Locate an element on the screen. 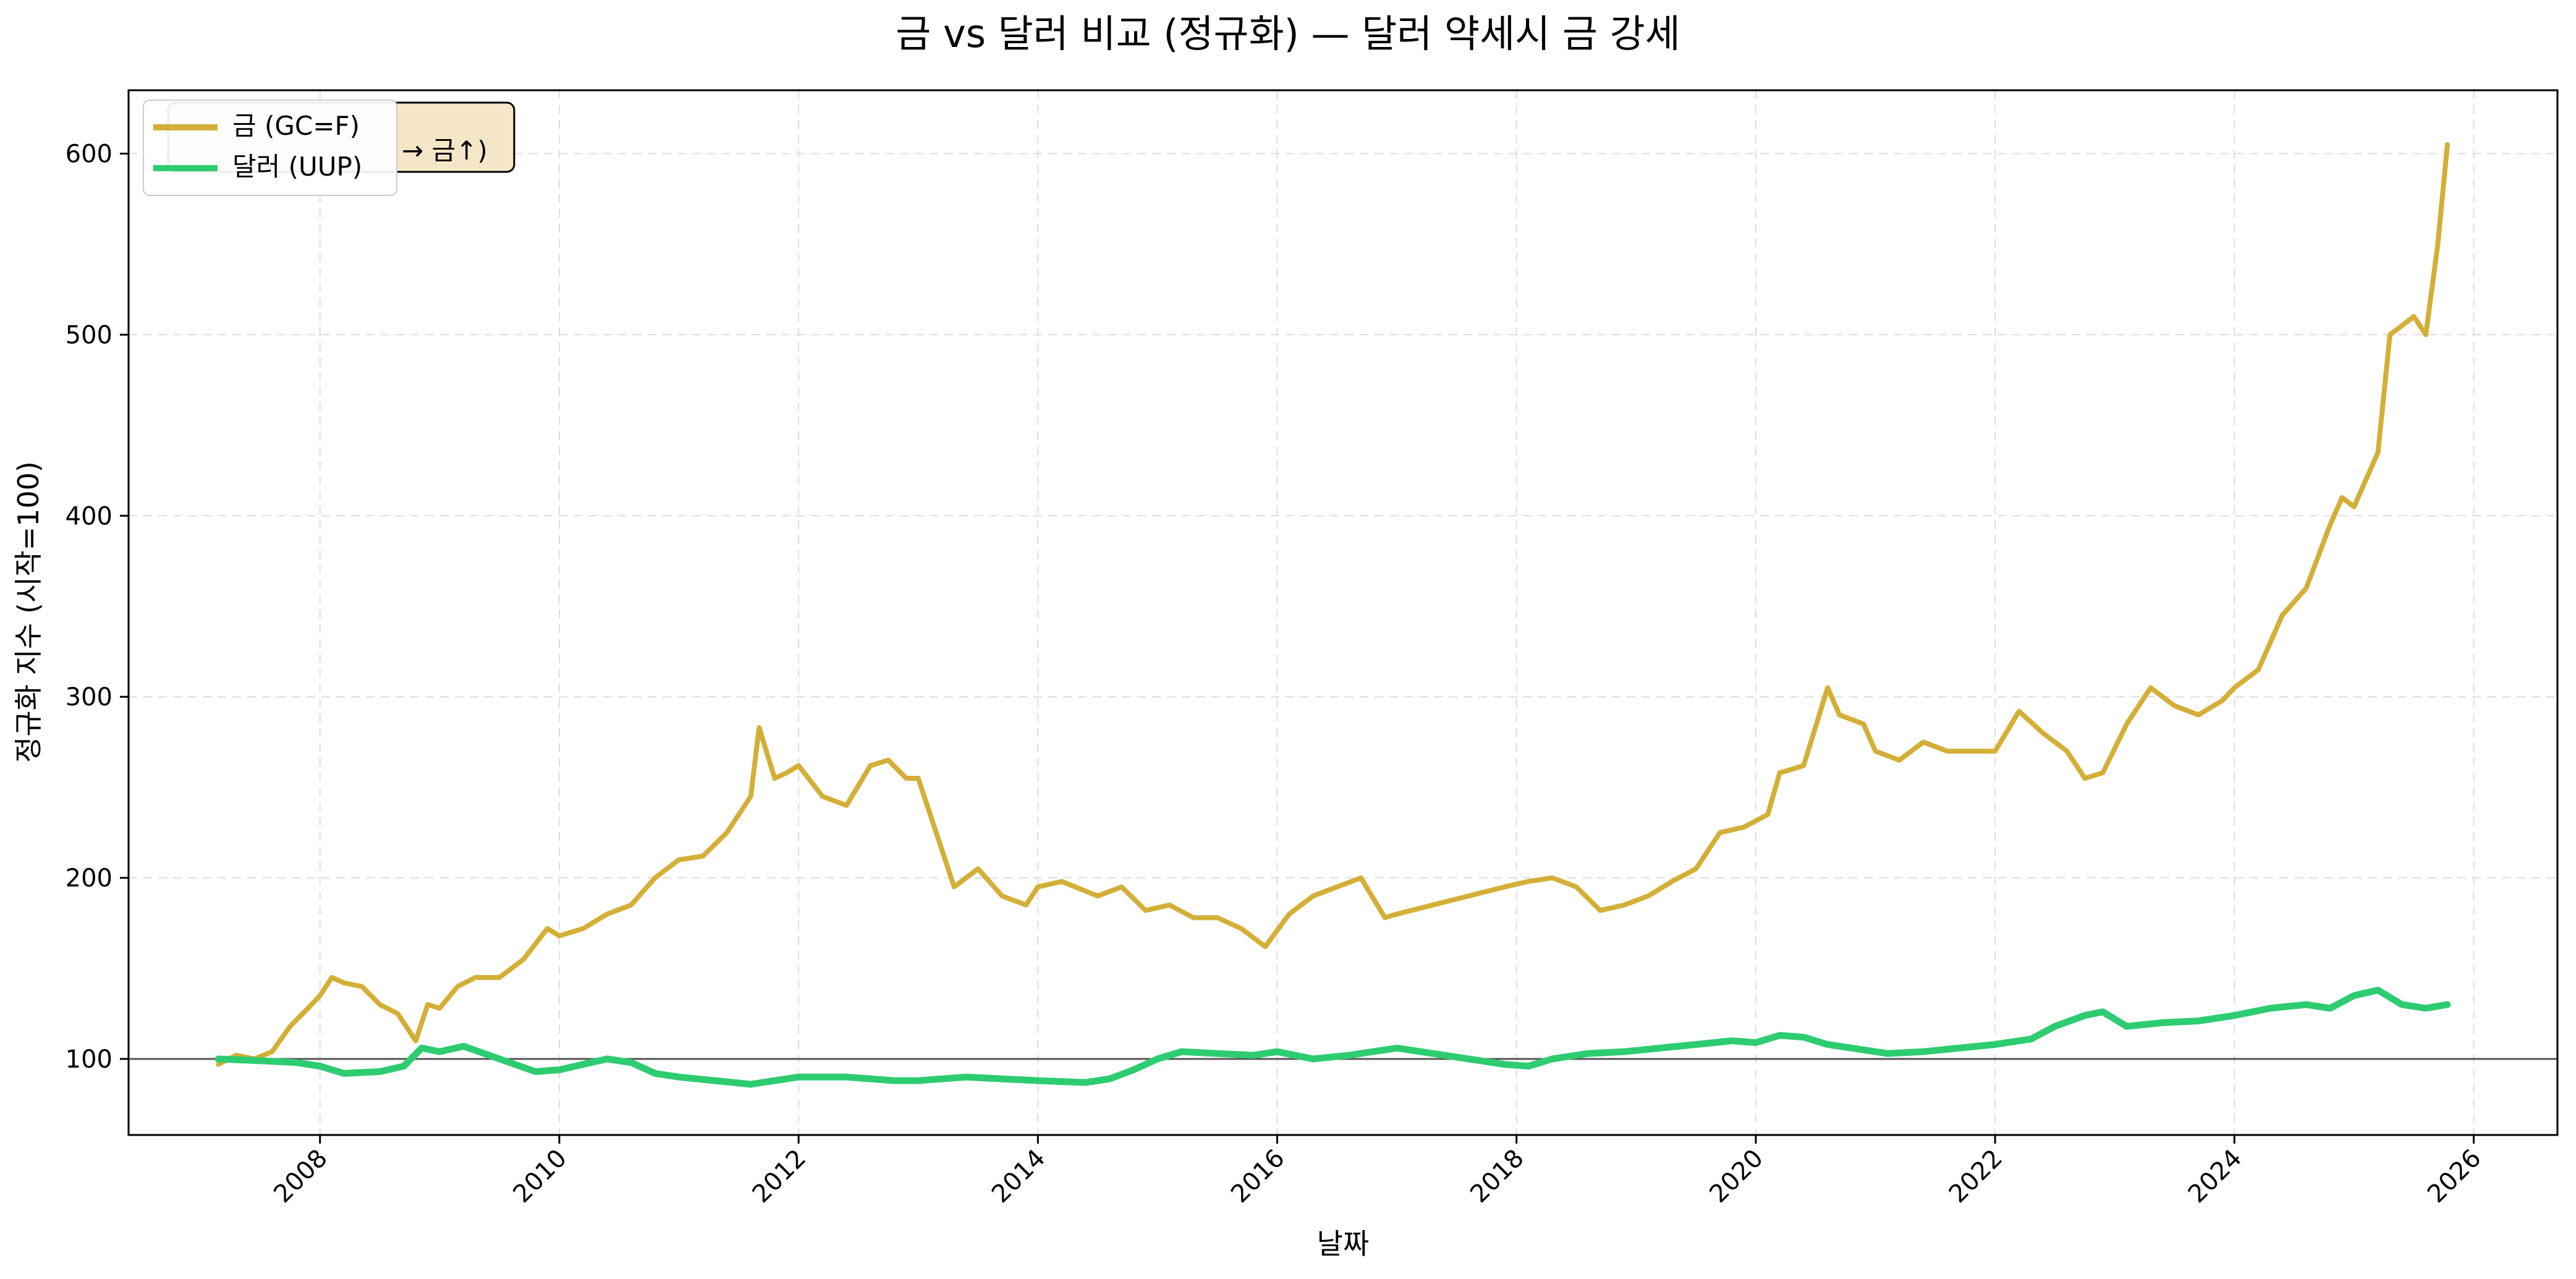 The height and width of the screenshot is (1279, 2576). y-tick-label: 600 is located at coordinates (89, 154).